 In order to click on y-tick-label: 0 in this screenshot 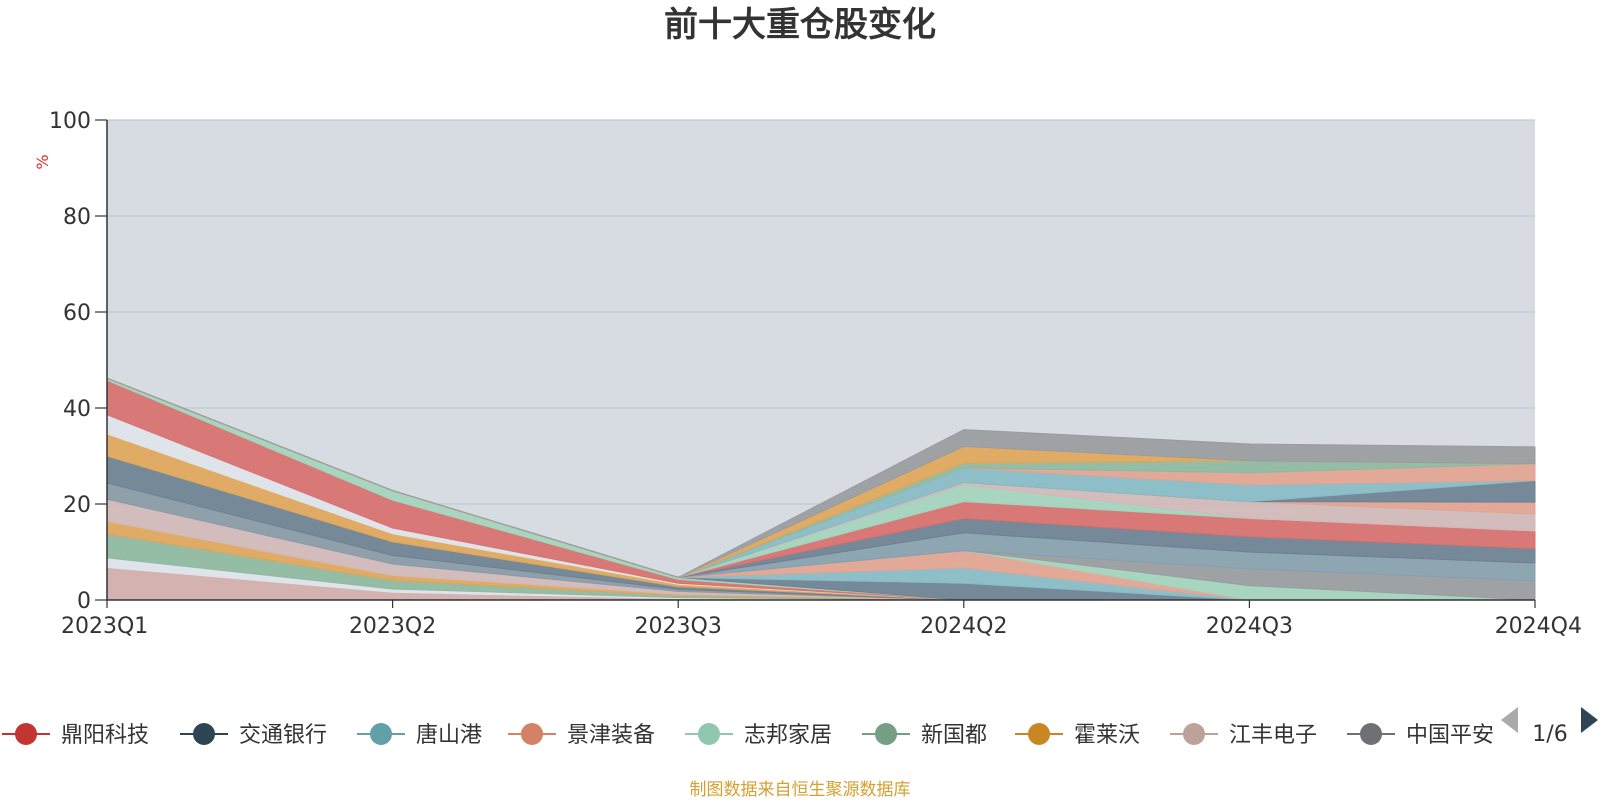, I will do `click(84, 601)`.